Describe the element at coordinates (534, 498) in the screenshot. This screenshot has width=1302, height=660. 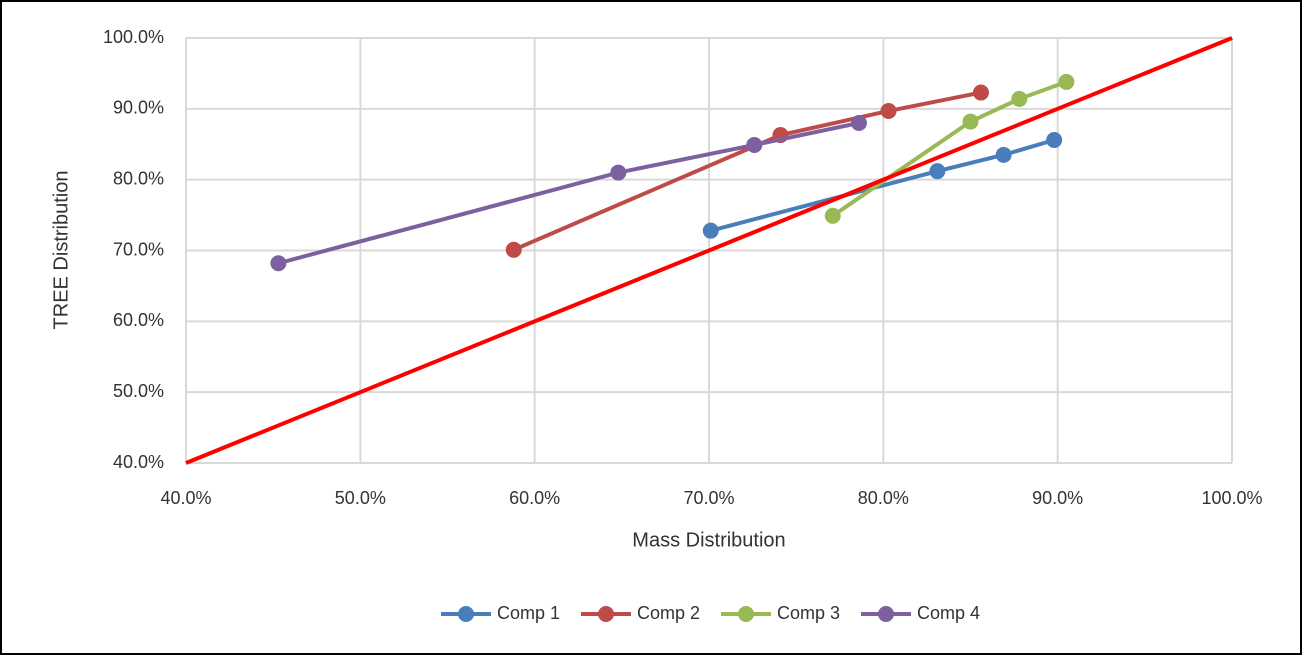
I see `x-tick-label: 60.0%` at that location.